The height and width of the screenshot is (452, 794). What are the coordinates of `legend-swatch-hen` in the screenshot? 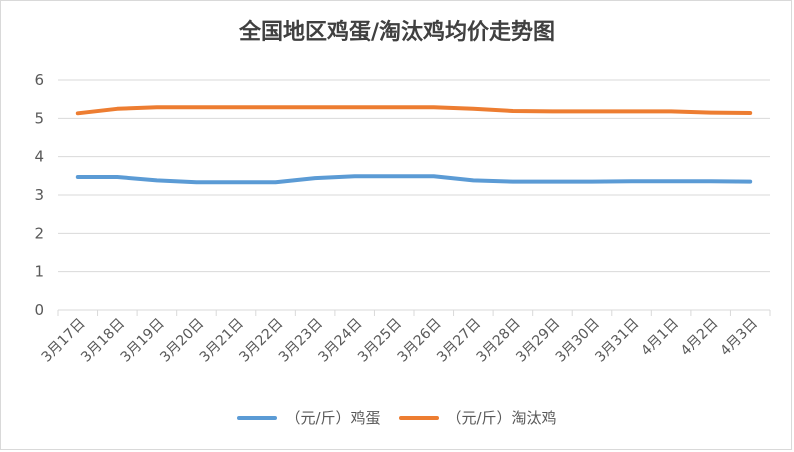 It's located at (418, 417).